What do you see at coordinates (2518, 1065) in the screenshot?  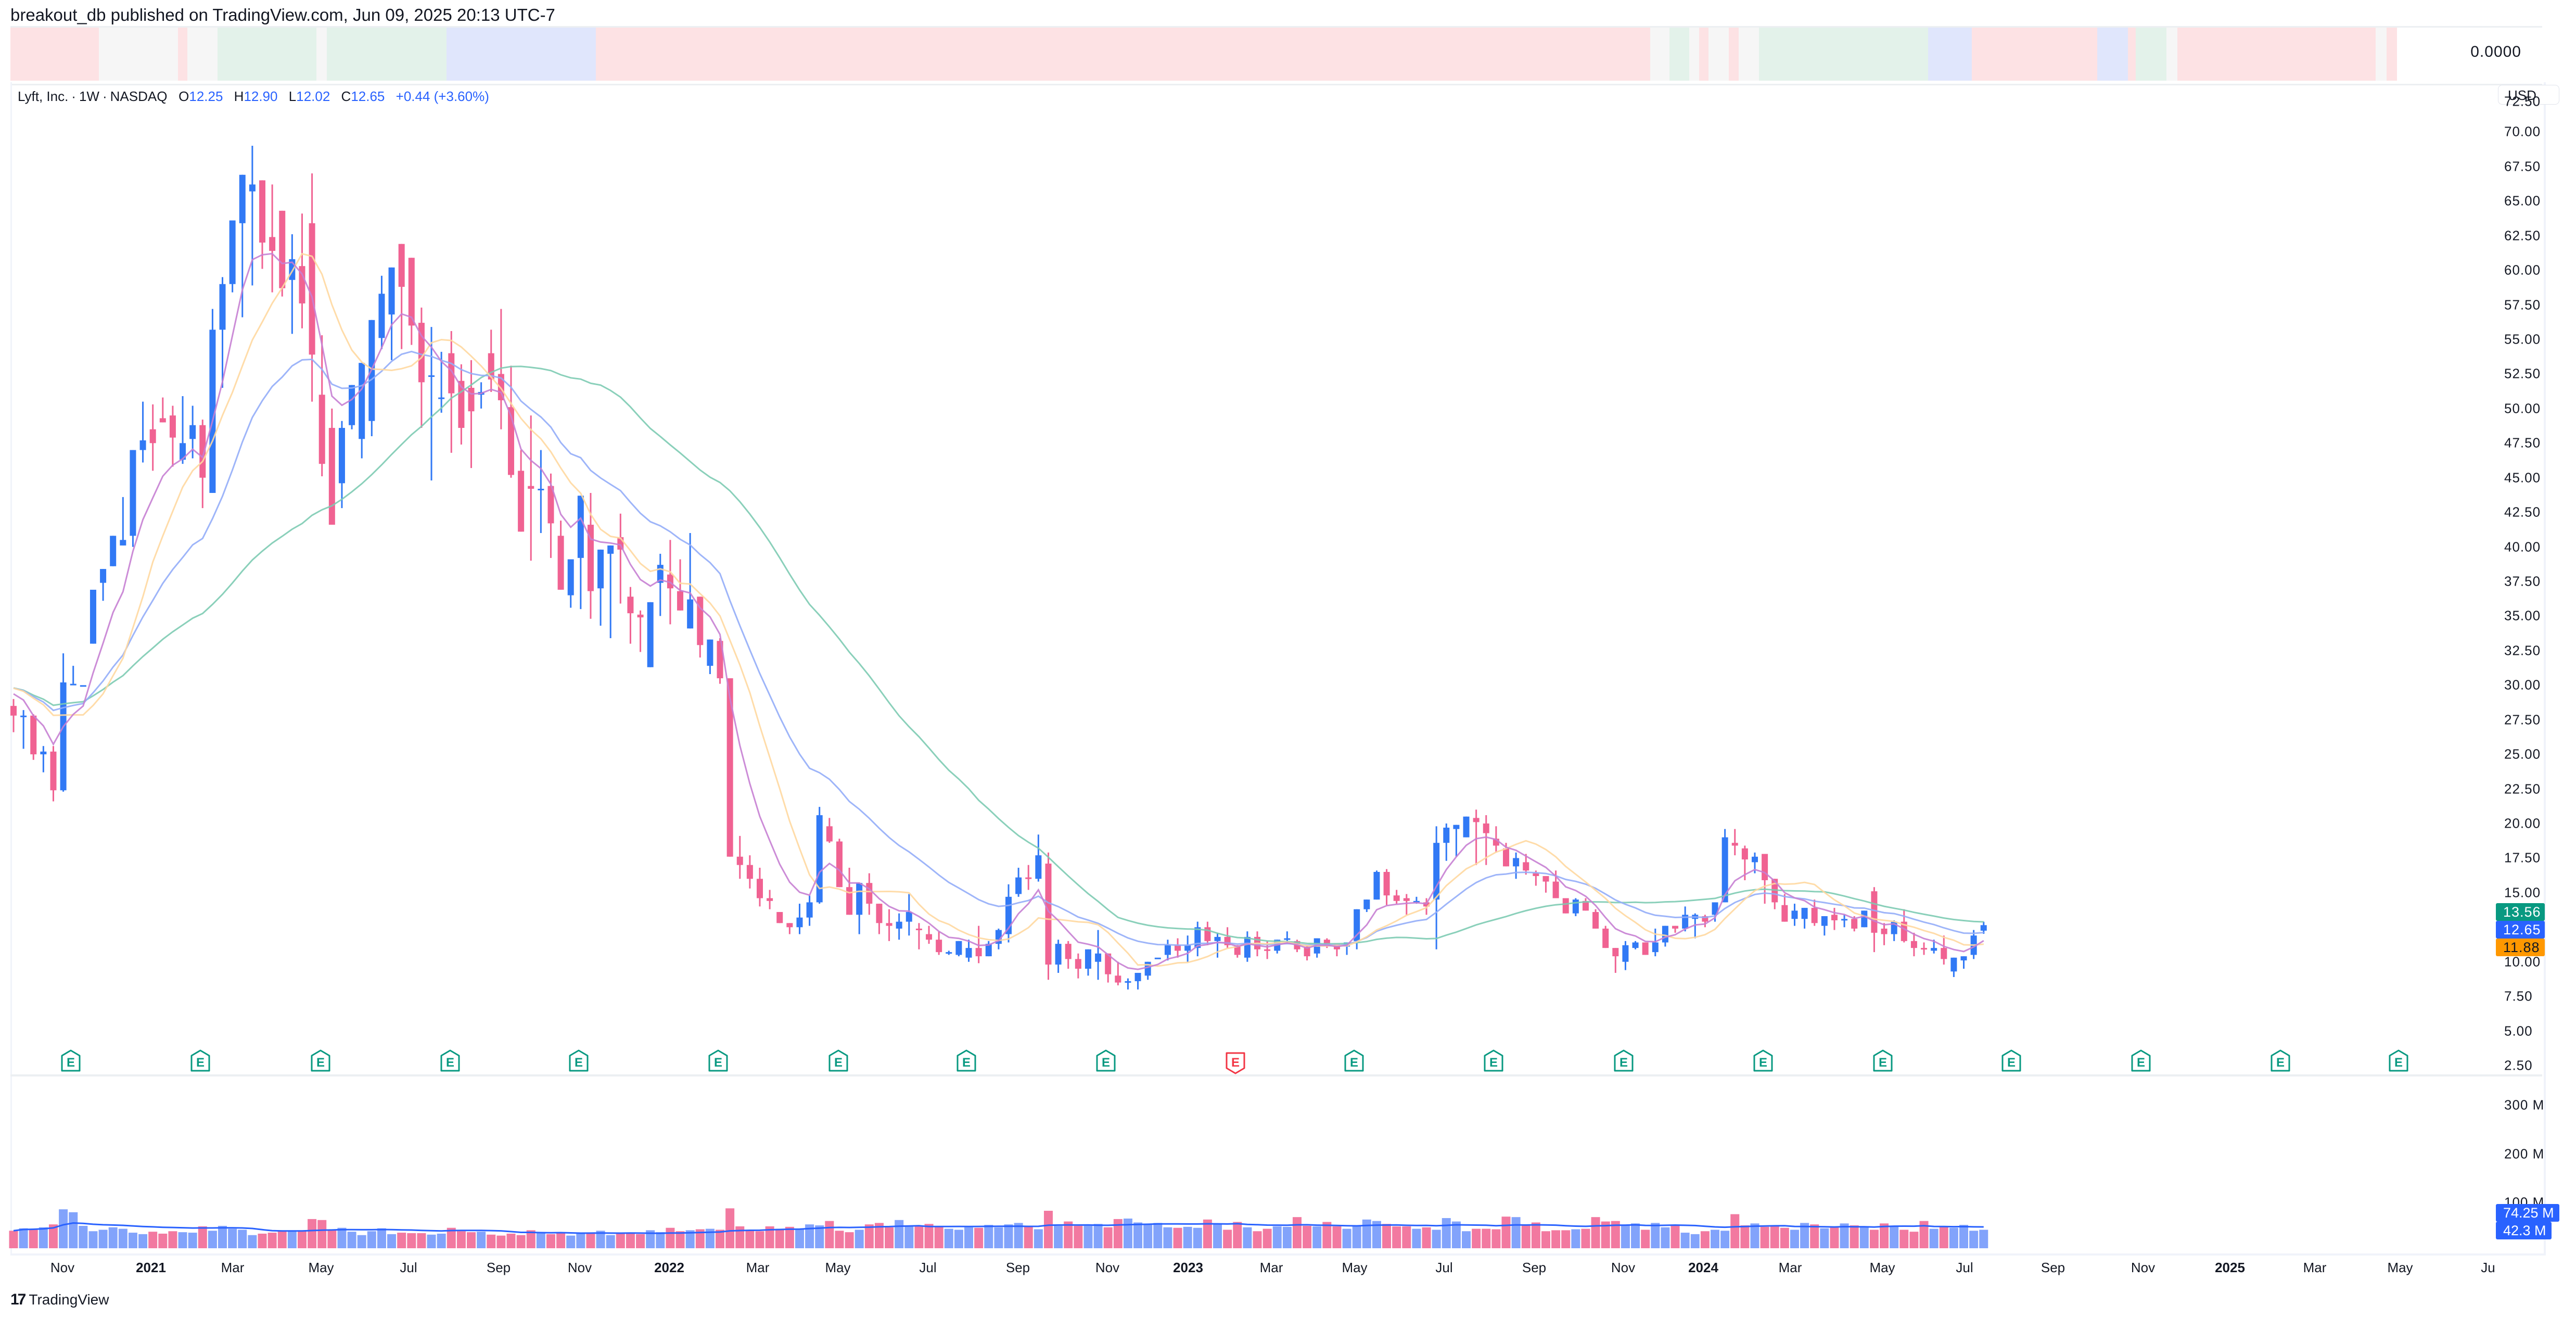 I see `price-axis-tick: 2.50` at bounding box center [2518, 1065].